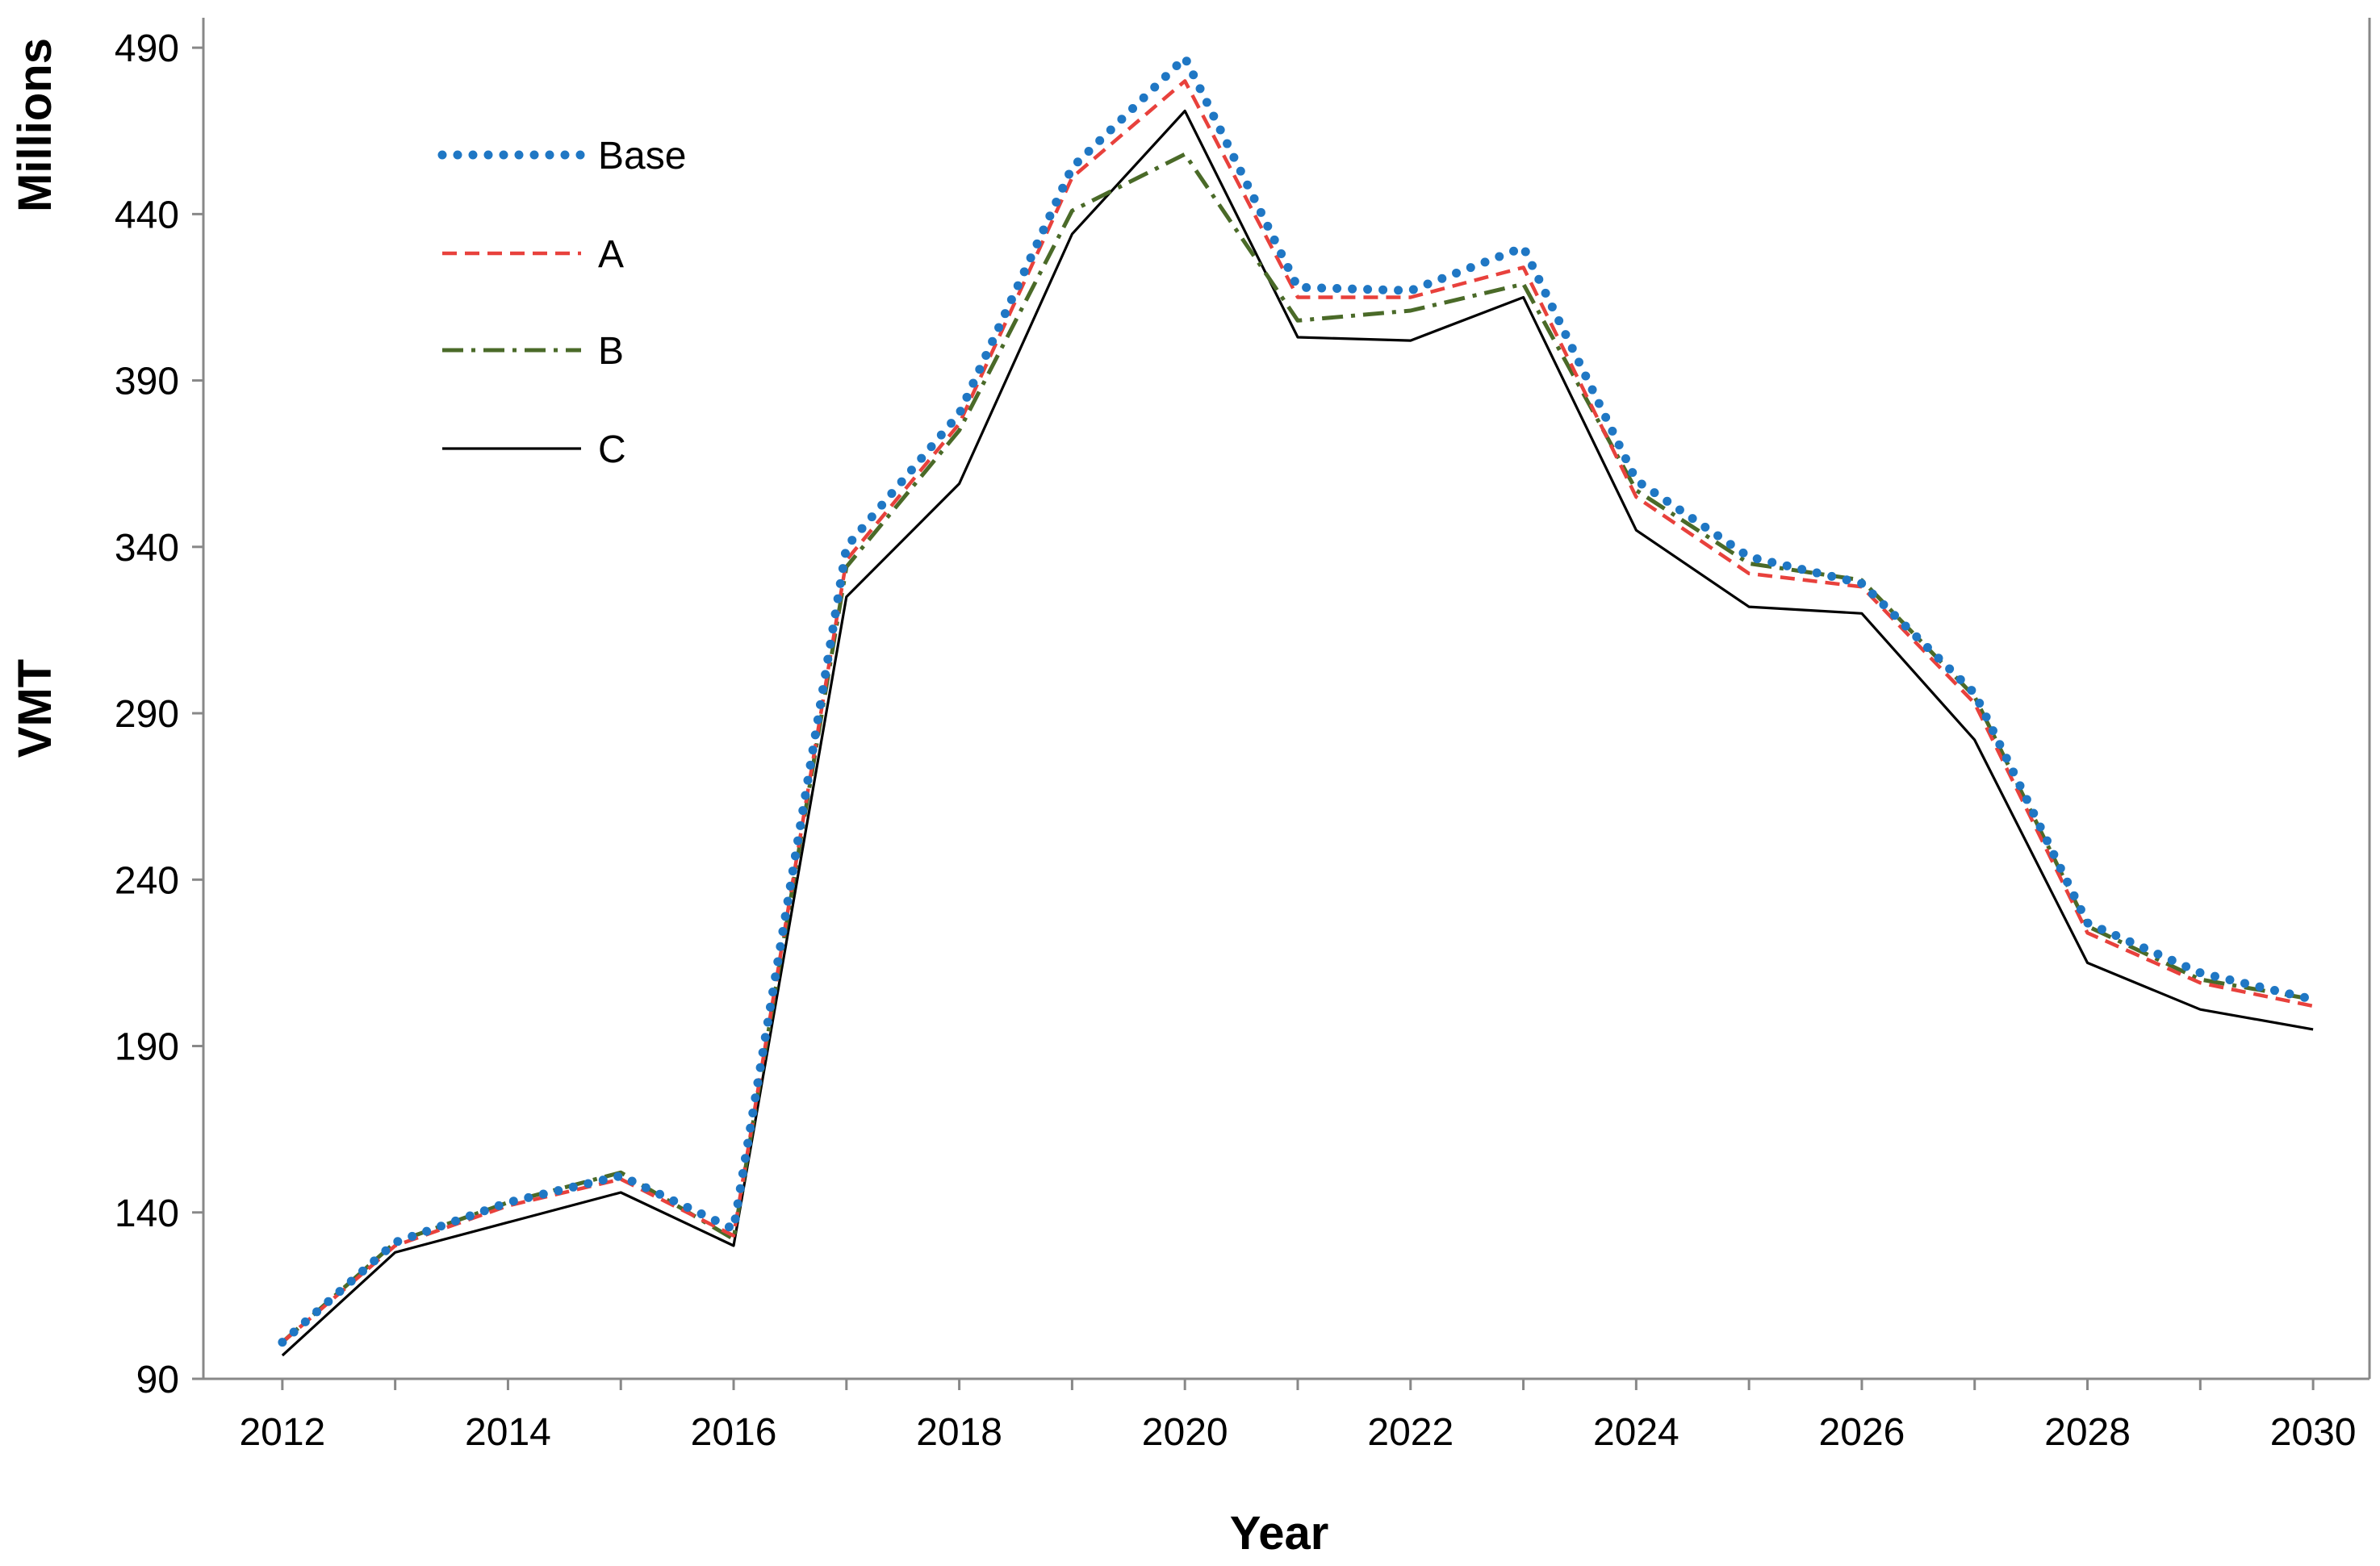 The height and width of the screenshot is (1566, 2380). What do you see at coordinates (1297, 1432) in the screenshot?
I see `x-tick-labels: 2012 2014 2016 2018 2020 2022 2024 2026 2028 2030` at bounding box center [1297, 1432].